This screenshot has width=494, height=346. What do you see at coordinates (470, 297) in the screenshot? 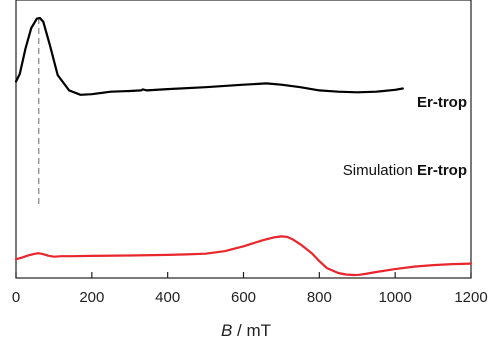
I see `x-tick-label-1200: 1200` at bounding box center [470, 297].